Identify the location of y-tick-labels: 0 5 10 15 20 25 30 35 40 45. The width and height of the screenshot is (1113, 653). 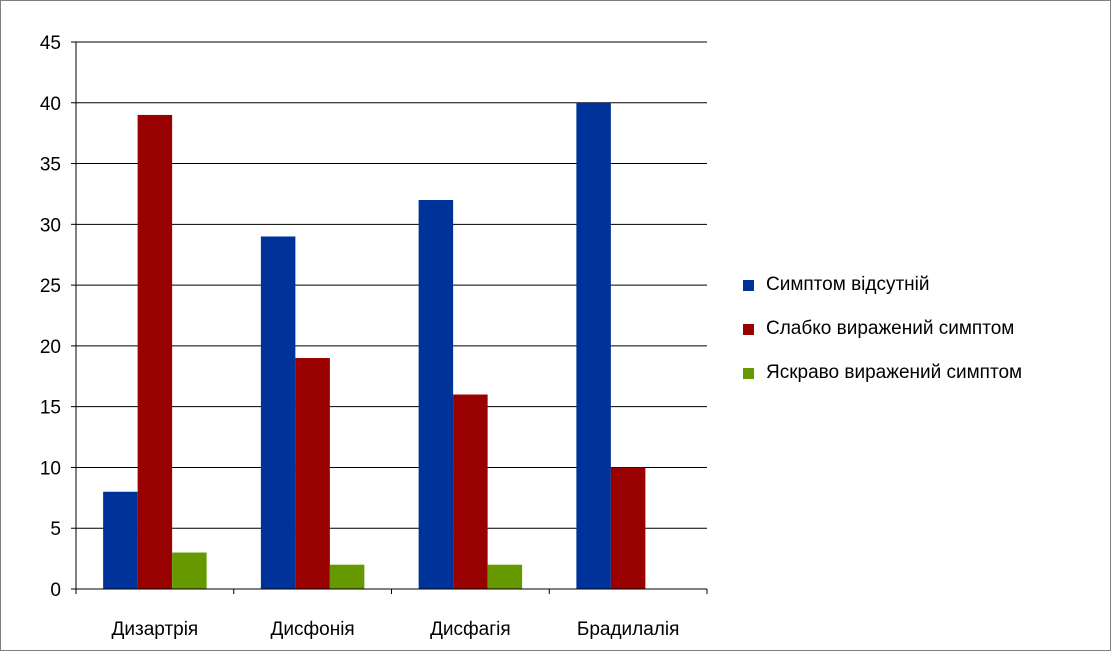
(50, 317).